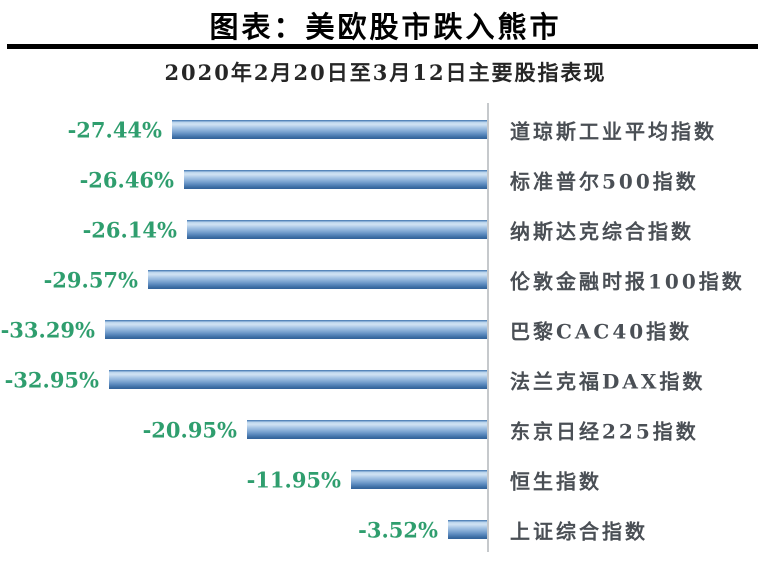 The width and height of the screenshot is (771, 562). What do you see at coordinates (579, 531) in the screenshot?
I see `bar-category-label: 上证综合指数` at bounding box center [579, 531].